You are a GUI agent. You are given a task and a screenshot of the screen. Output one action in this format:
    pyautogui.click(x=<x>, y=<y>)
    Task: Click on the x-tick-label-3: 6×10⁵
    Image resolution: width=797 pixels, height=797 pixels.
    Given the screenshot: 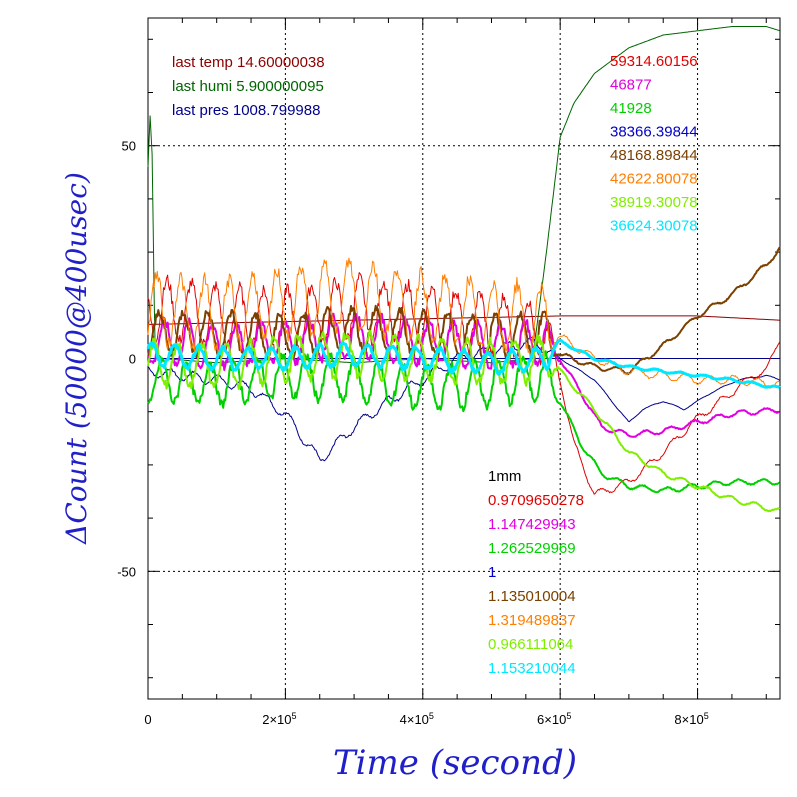 What is the action you would take?
    pyautogui.click(x=554, y=719)
    